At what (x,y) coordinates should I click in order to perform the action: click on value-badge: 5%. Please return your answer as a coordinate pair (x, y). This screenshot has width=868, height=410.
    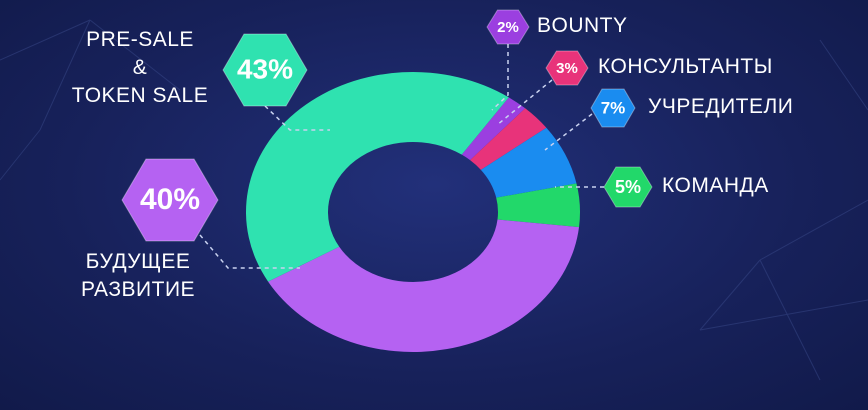
    Looking at the image, I should click on (628, 187).